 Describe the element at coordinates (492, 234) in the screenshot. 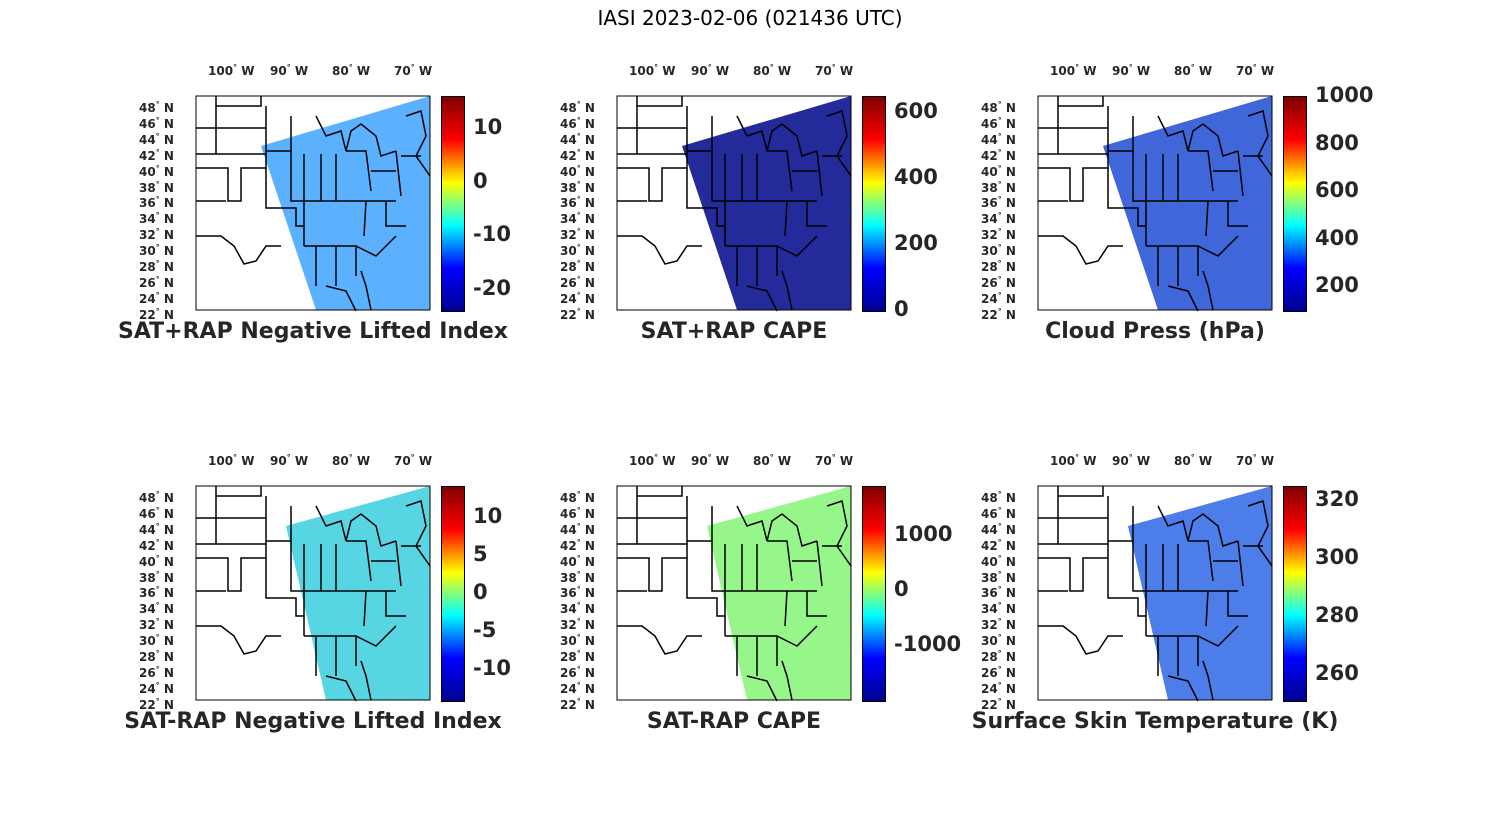

I see `colorbar-tick-label: -10` at that location.